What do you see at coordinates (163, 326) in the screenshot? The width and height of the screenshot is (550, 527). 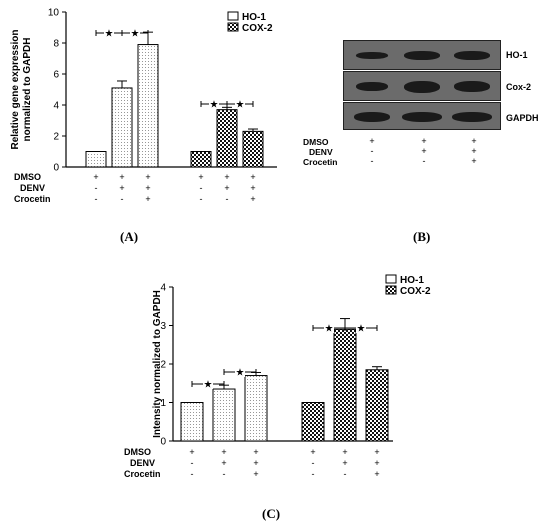 I see `y-tick-label: 3` at bounding box center [163, 326].